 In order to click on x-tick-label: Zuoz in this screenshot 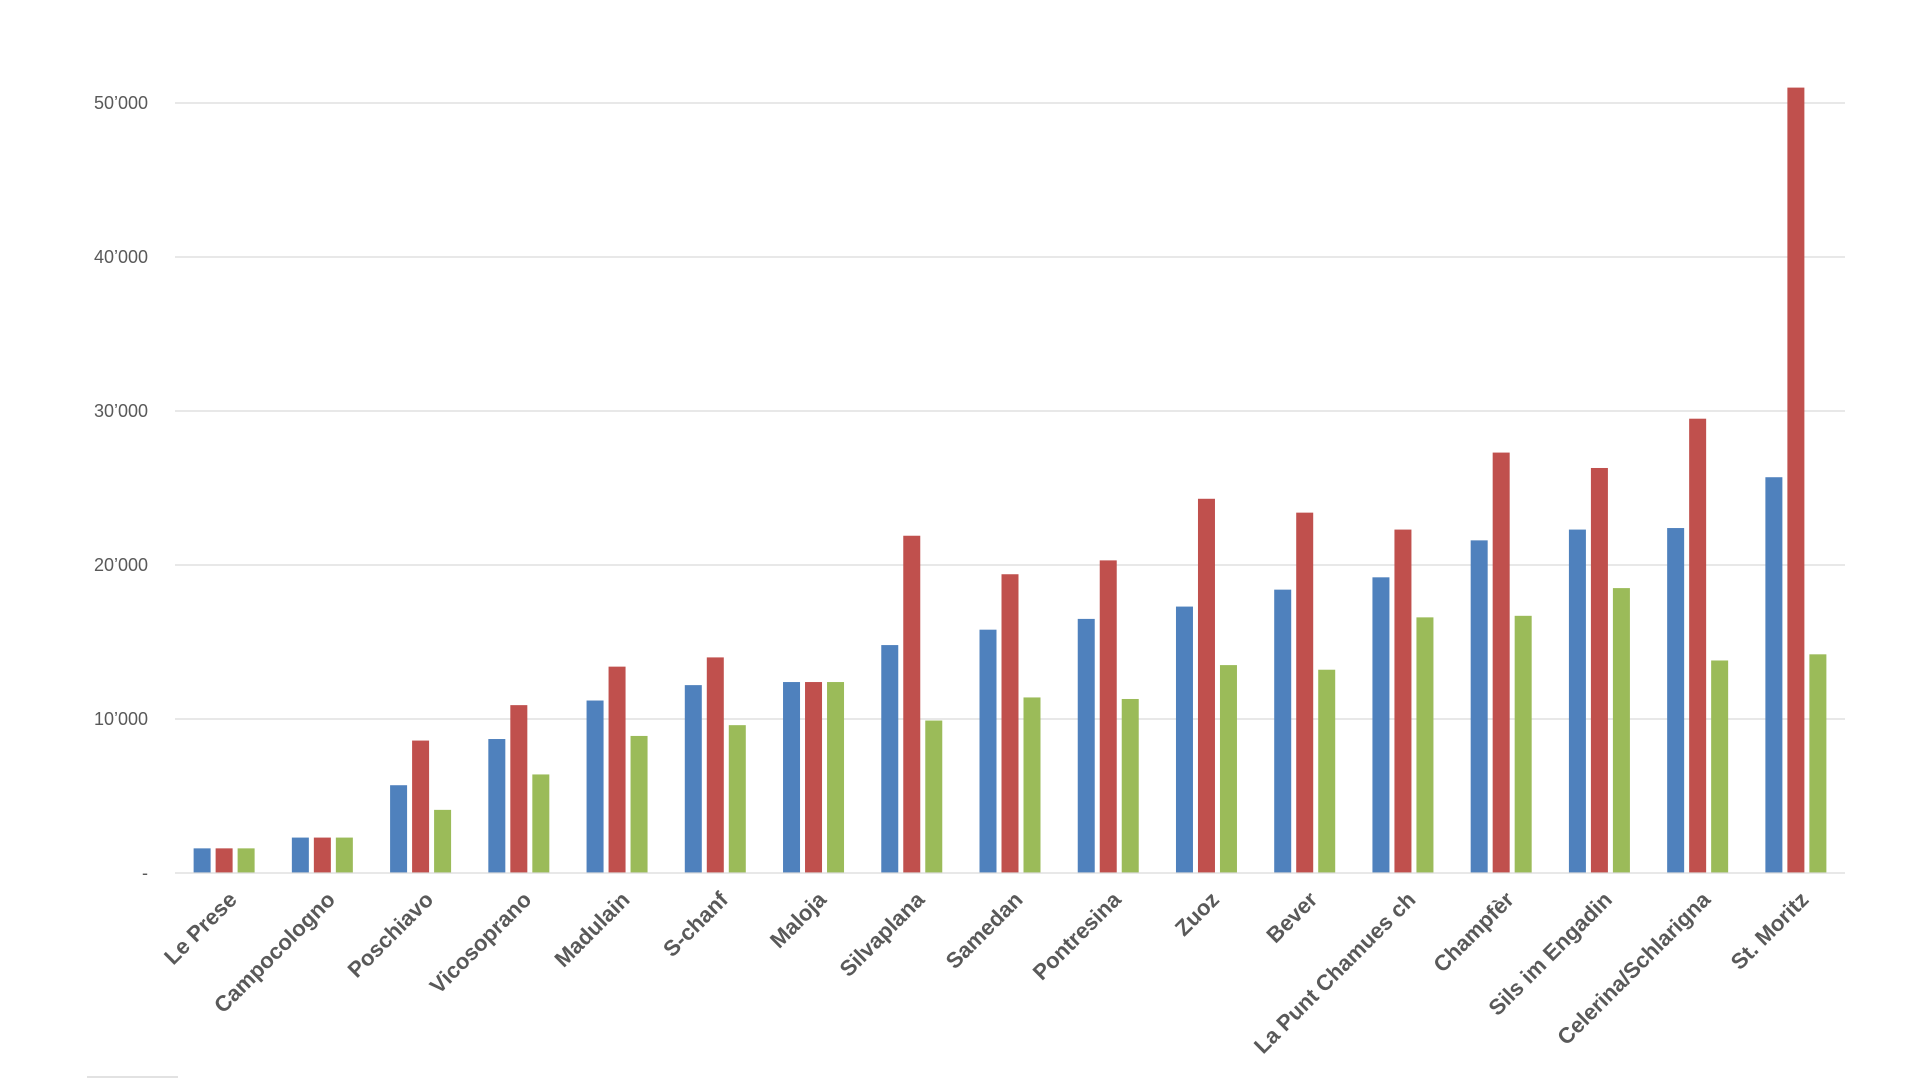, I will do `click(1197, 914)`.